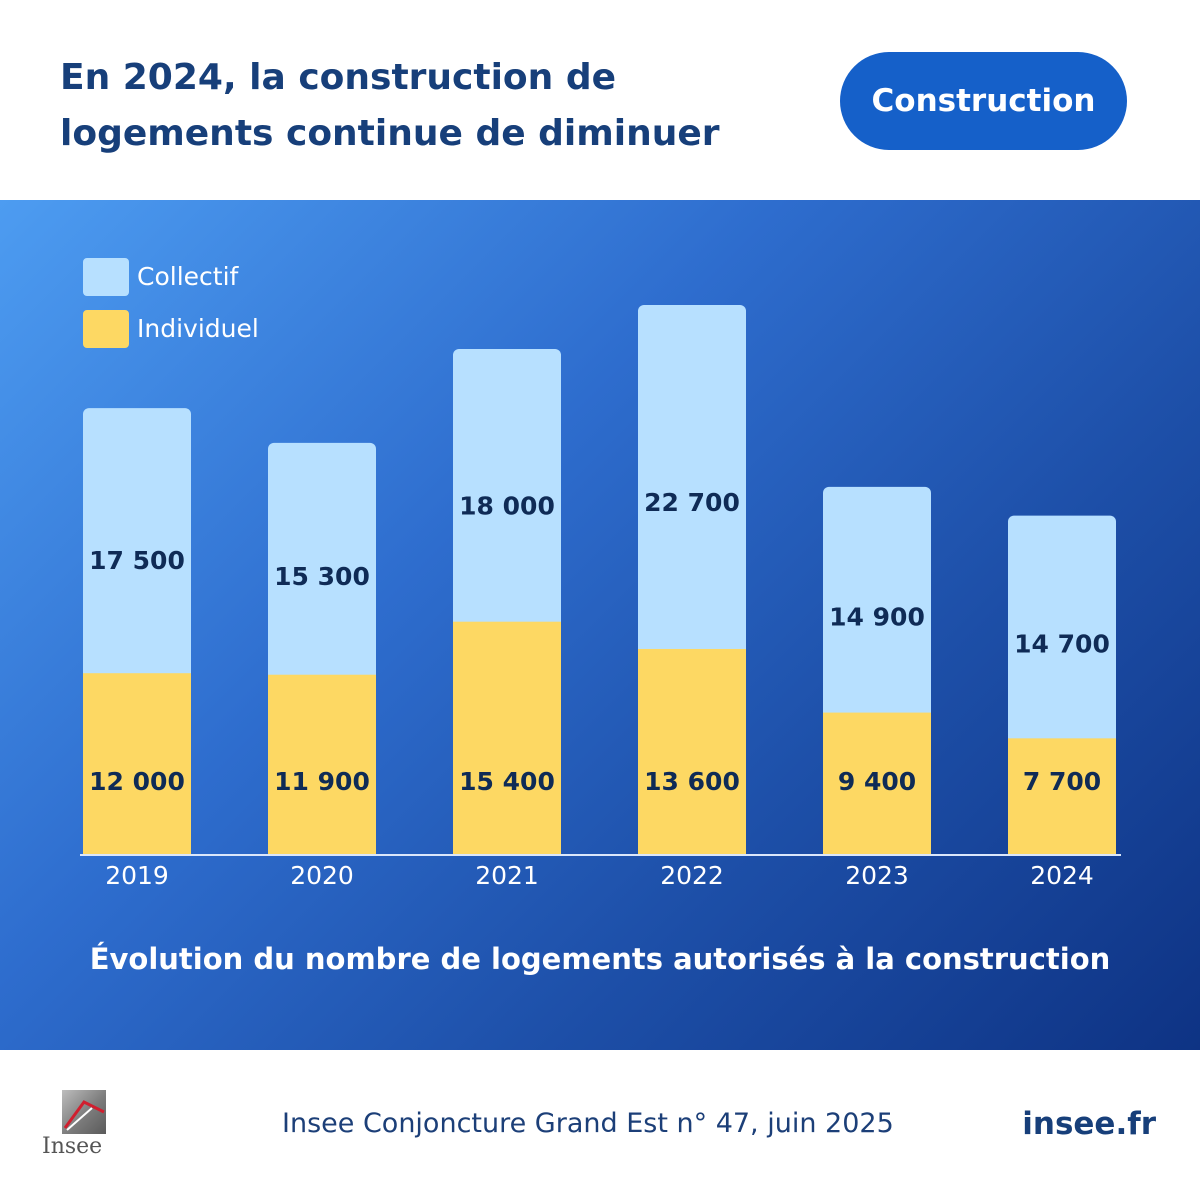 The height and width of the screenshot is (1200, 1200). I want to click on legend-swatch-collectif, so click(106, 277).